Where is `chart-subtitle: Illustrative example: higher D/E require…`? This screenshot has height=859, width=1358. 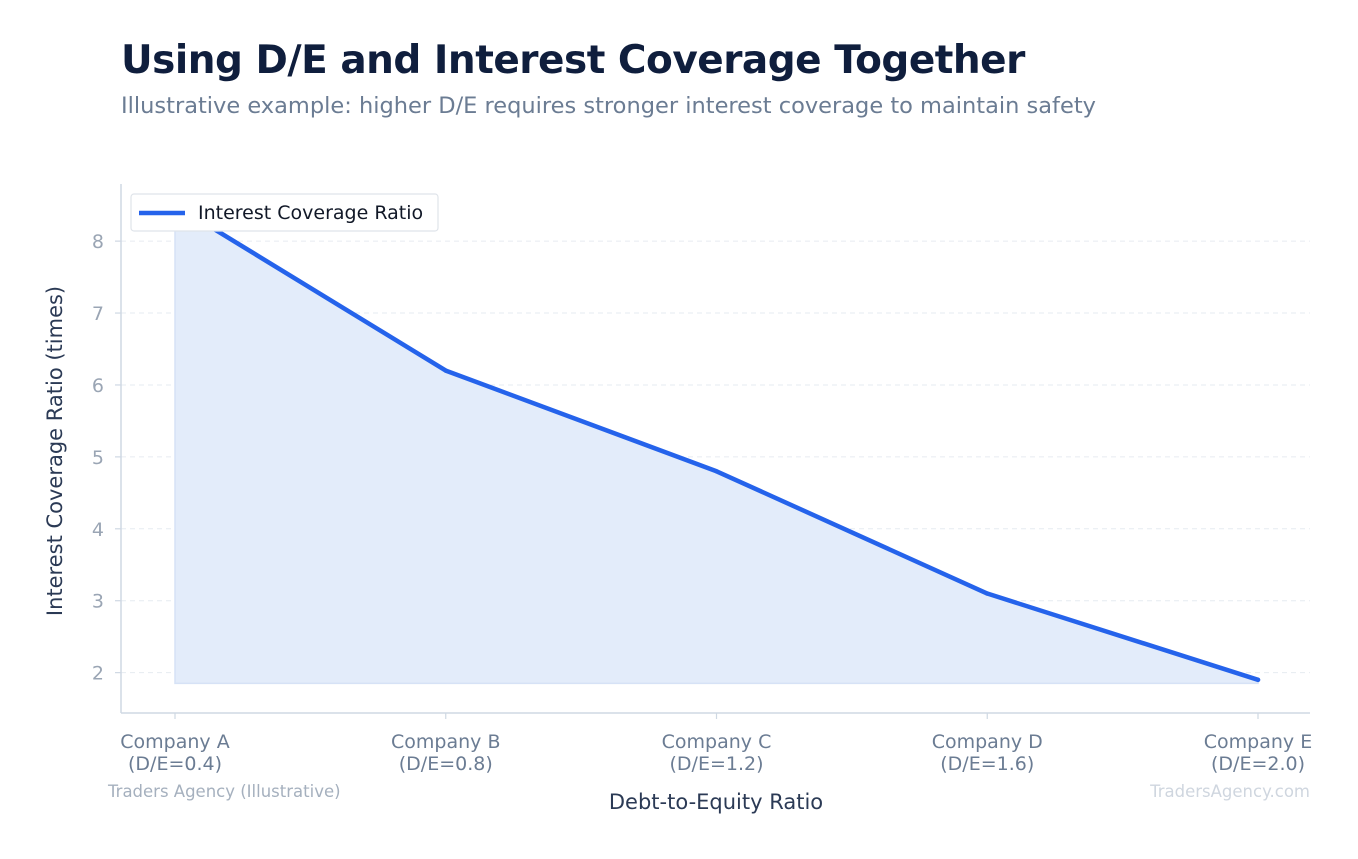
chart-subtitle: Illustrative example: higher D/E require… is located at coordinates (608, 106).